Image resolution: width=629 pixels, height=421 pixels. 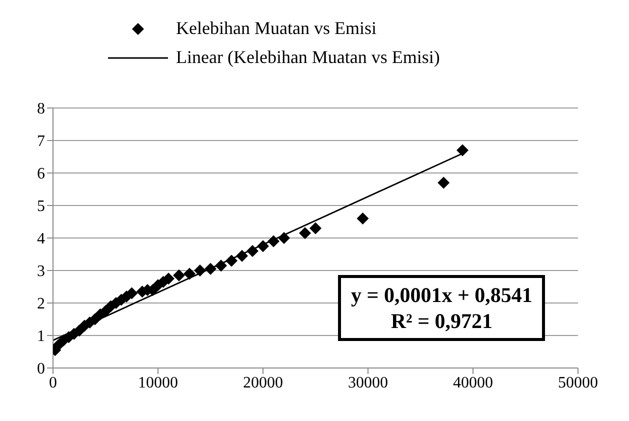 What do you see at coordinates (41, 174) in the screenshot?
I see `y-tick-label: 6` at bounding box center [41, 174].